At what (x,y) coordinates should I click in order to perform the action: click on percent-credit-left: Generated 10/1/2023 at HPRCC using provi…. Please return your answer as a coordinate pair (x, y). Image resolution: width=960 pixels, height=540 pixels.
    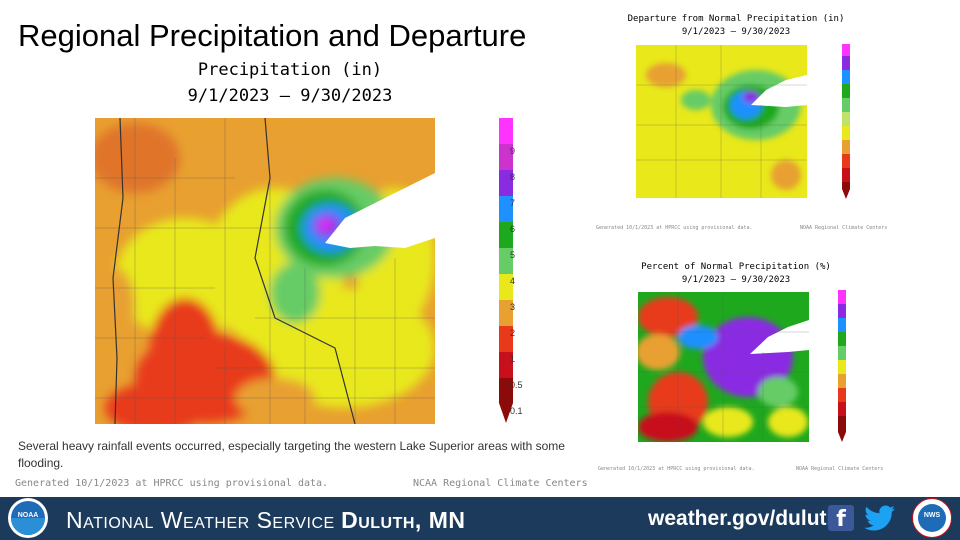
    Looking at the image, I should click on (676, 469).